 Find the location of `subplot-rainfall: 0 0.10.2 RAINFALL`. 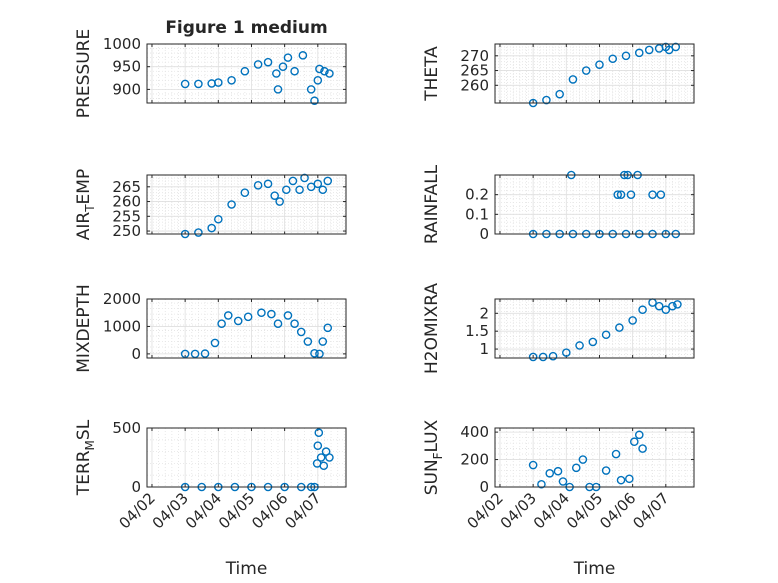

subplot-rainfall: 0 0.10.2 RAINFALL is located at coordinates (558, 204).